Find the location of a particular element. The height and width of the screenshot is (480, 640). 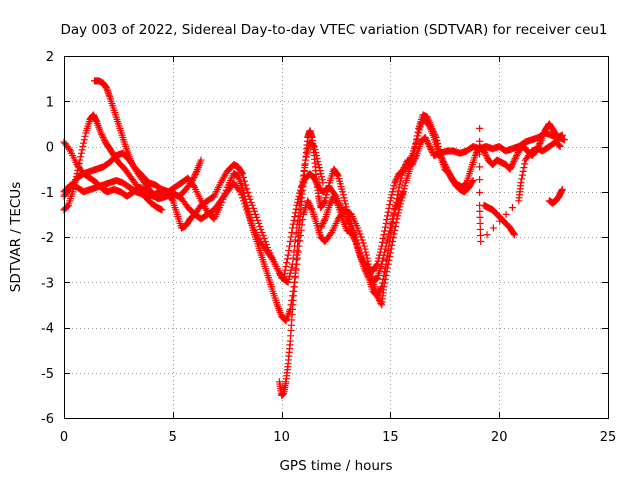

y-tick-label: -6 is located at coordinates (47, 419).